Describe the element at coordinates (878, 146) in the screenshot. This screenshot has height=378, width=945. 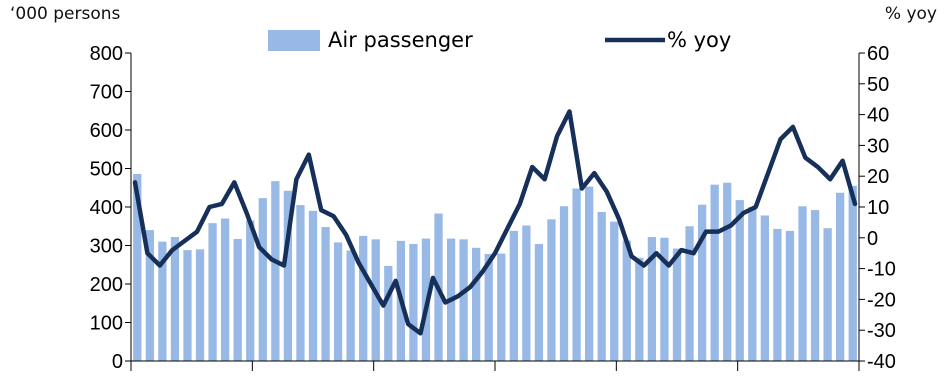
I see `right-tick-label: 30` at that location.